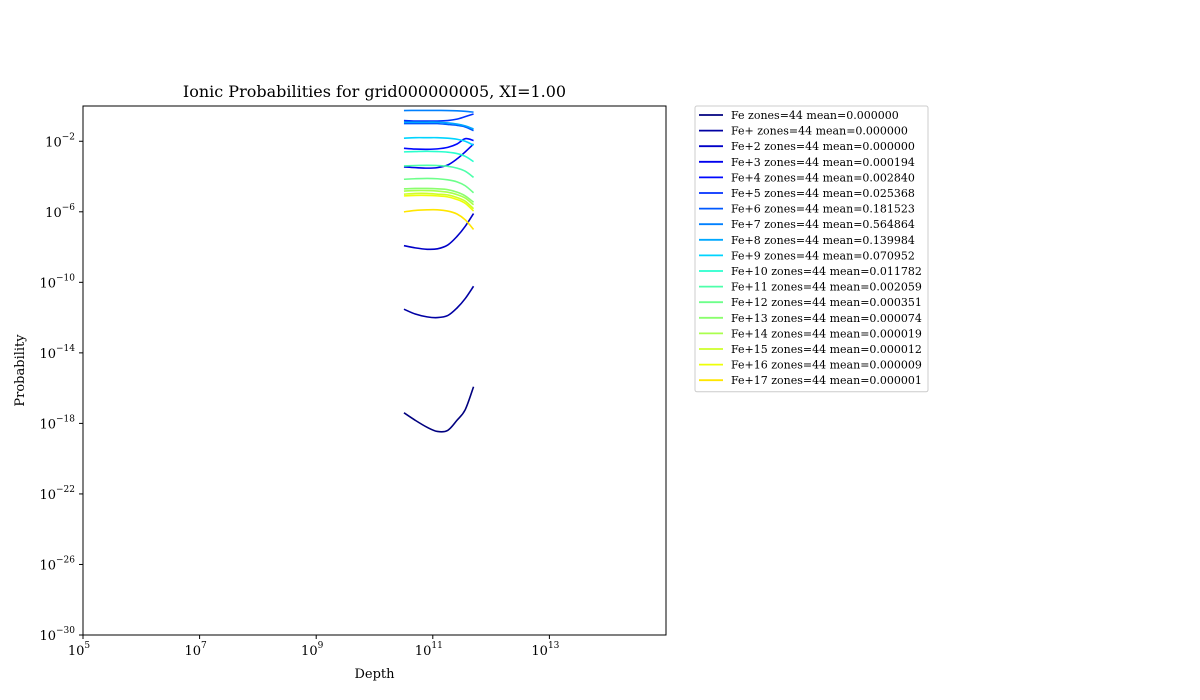  What do you see at coordinates (823, 146) in the screenshot?
I see `legend-label: Fe+2 zones=44 mean=0.000000` at bounding box center [823, 146].